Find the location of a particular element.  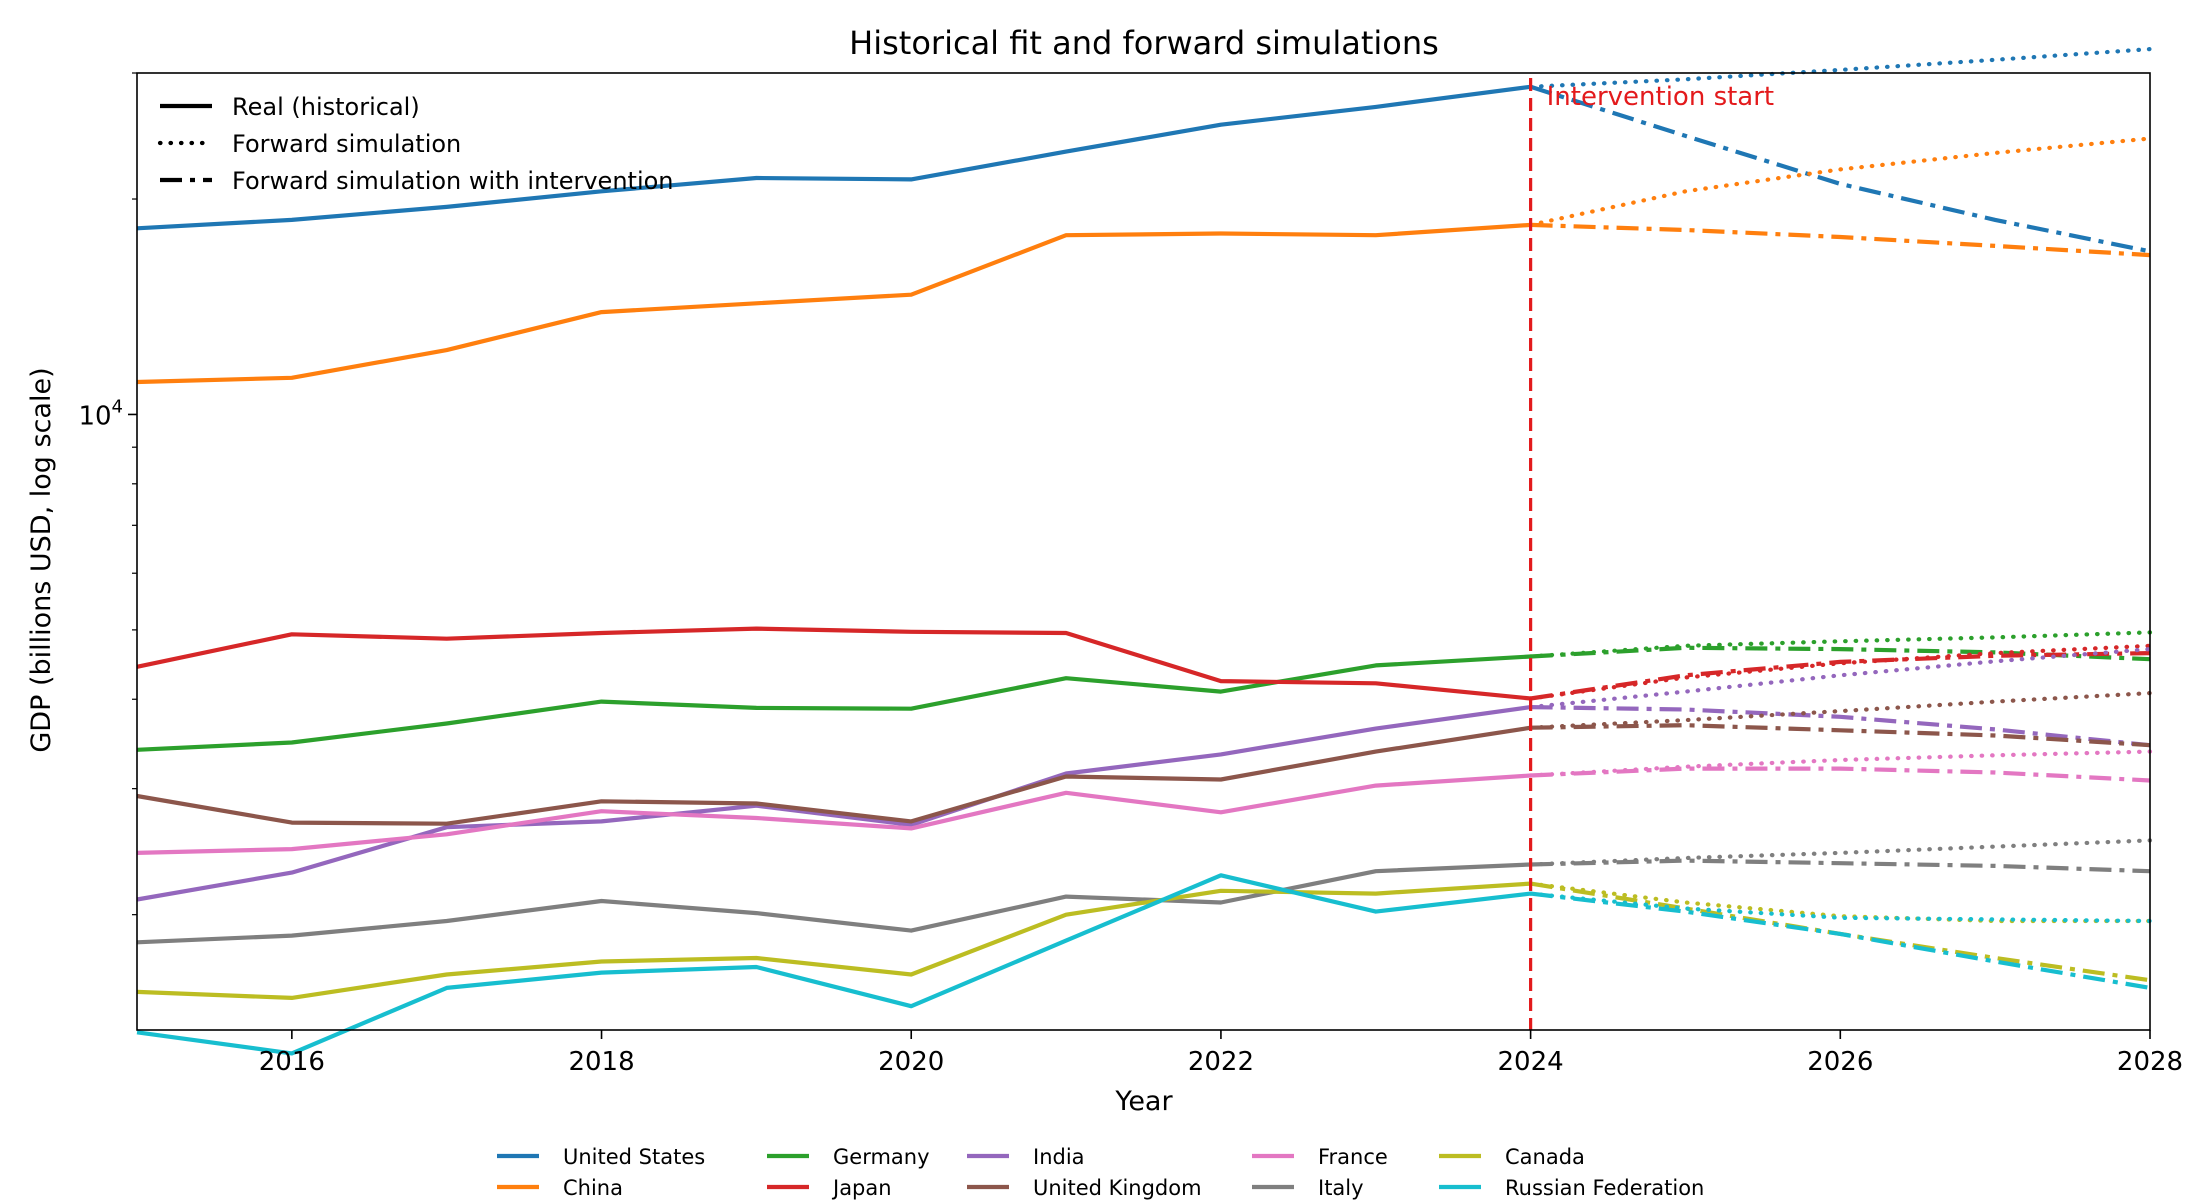

line-china-historical is located at coordinates (833, 303).